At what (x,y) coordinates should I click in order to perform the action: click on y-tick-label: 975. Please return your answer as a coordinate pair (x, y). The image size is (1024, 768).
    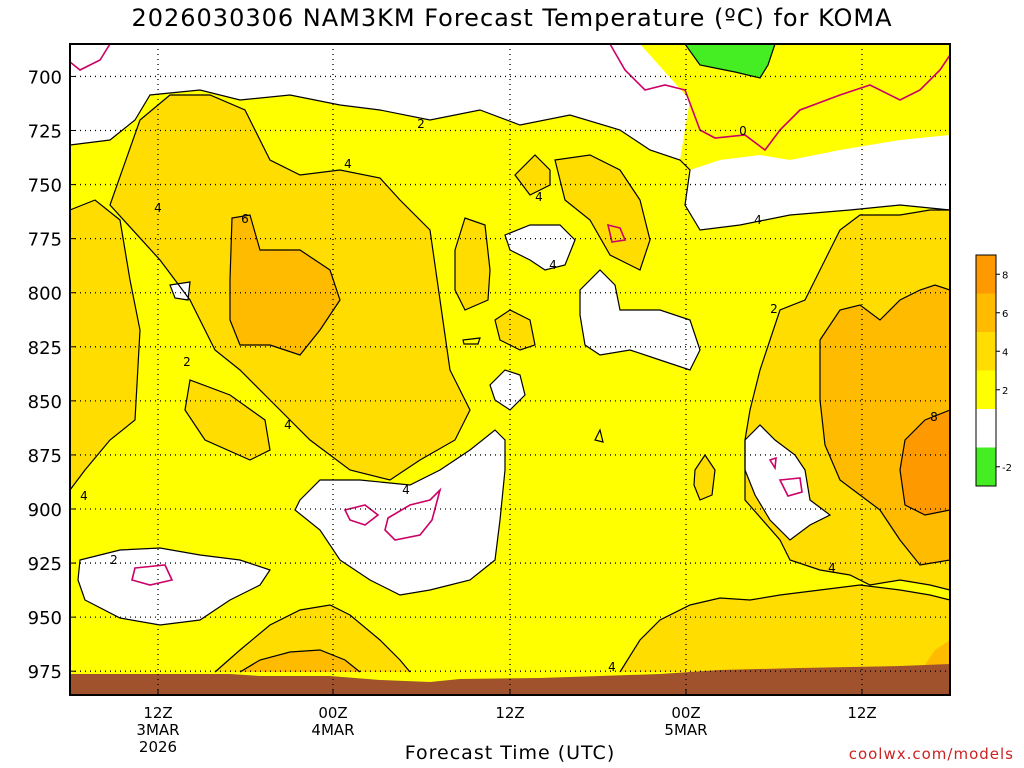
    Looking at the image, I should click on (45, 672).